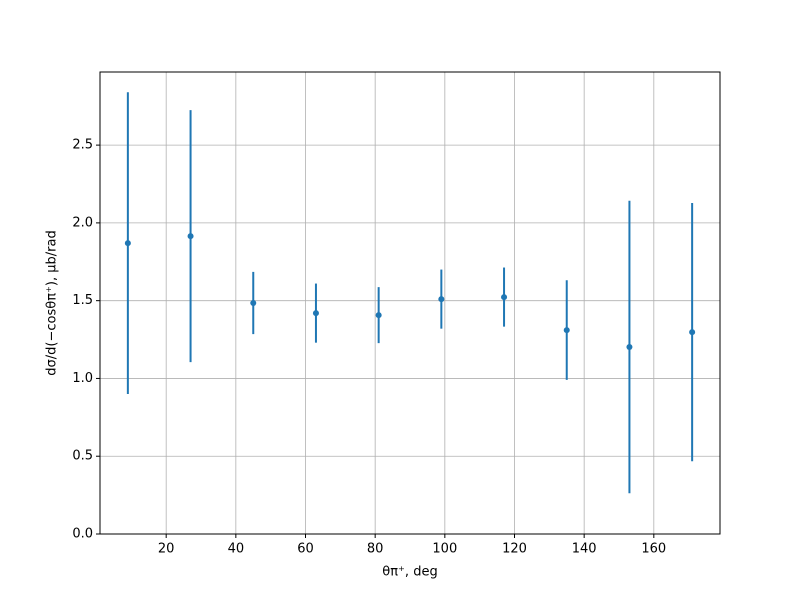 Image resolution: width=800 pixels, height=604 pixels. What do you see at coordinates (166, 549) in the screenshot?
I see `x-tick-label: 20` at bounding box center [166, 549].